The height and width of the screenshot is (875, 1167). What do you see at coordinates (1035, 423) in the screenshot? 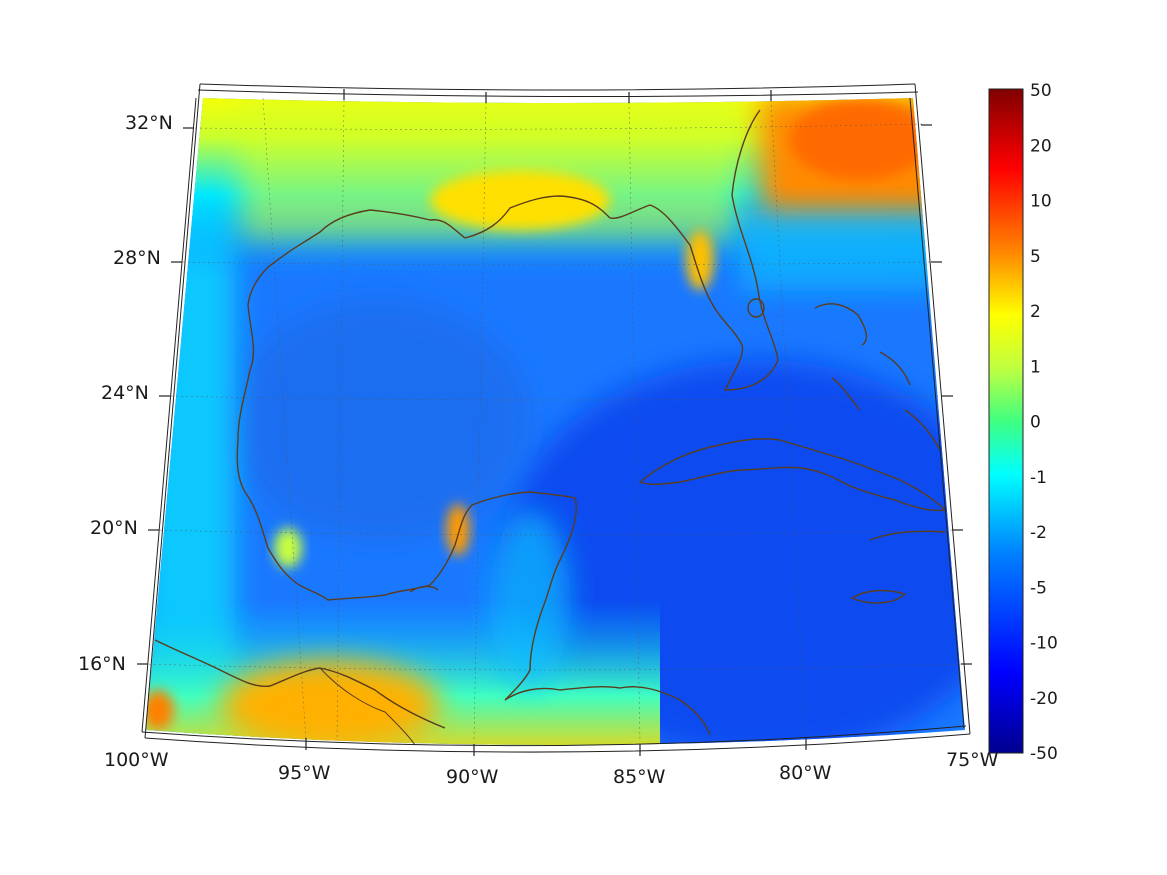
I see `colorbar-tick-label: 0` at bounding box center [1035, 423].